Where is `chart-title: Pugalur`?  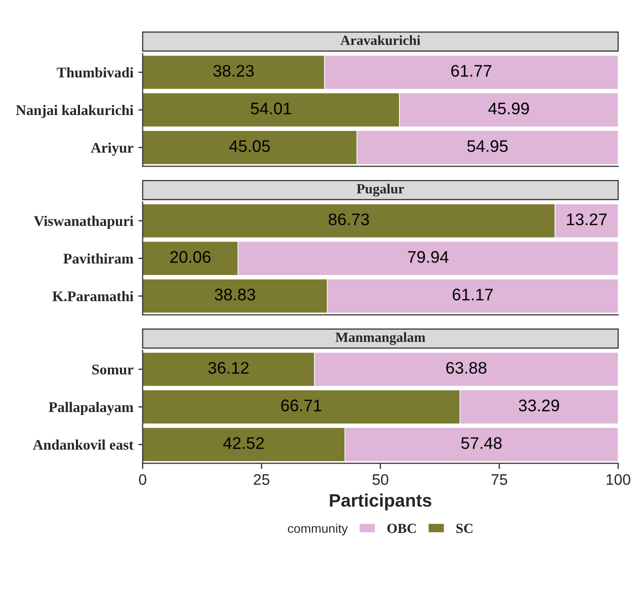
chart-title: Pugalur is located at coordinates (380, 190).